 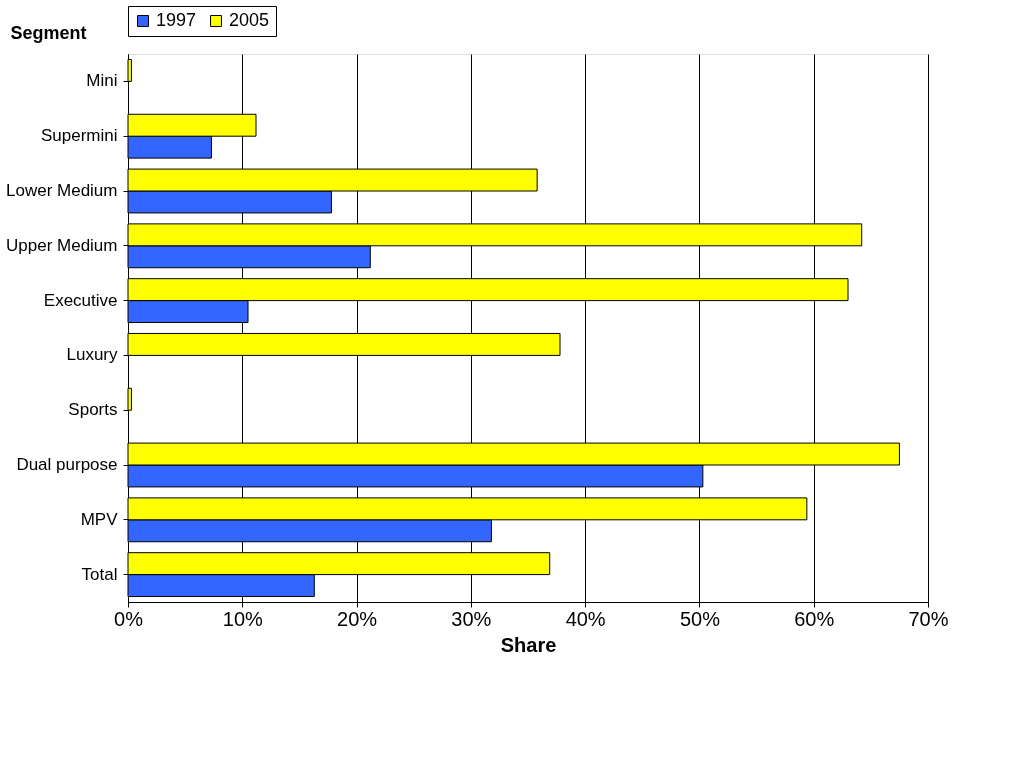 I want to click on y-tick-label: Total, so click(x=99, y=574).